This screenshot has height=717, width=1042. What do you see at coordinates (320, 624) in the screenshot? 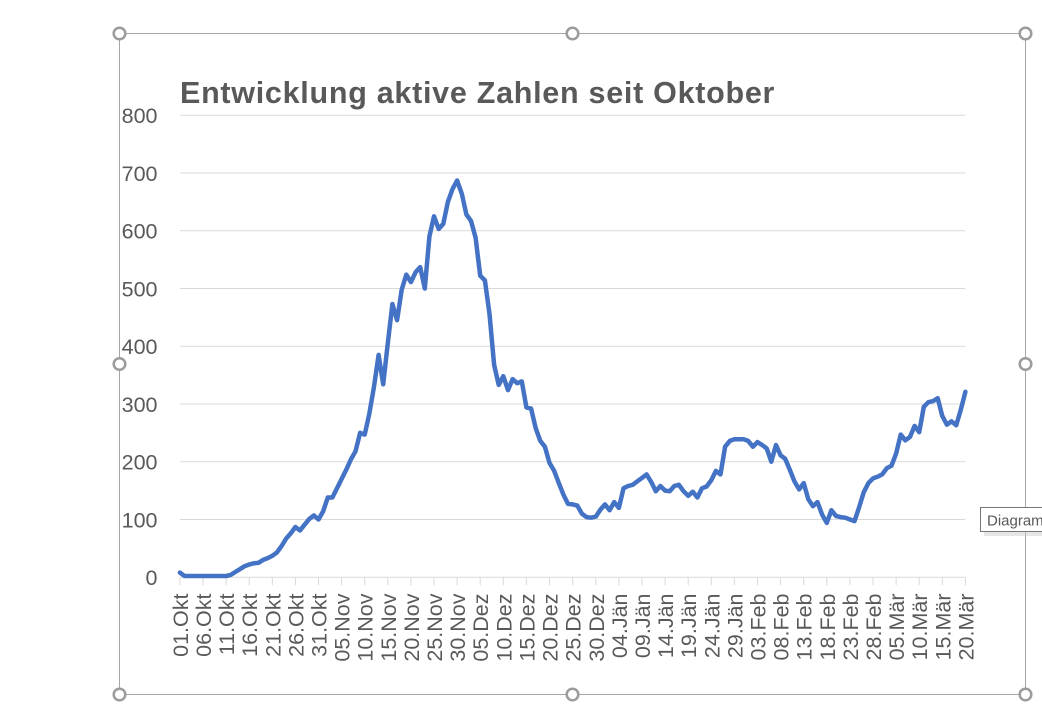
I see `svg-text: 31.Okt` at bounding box center [320, 624].